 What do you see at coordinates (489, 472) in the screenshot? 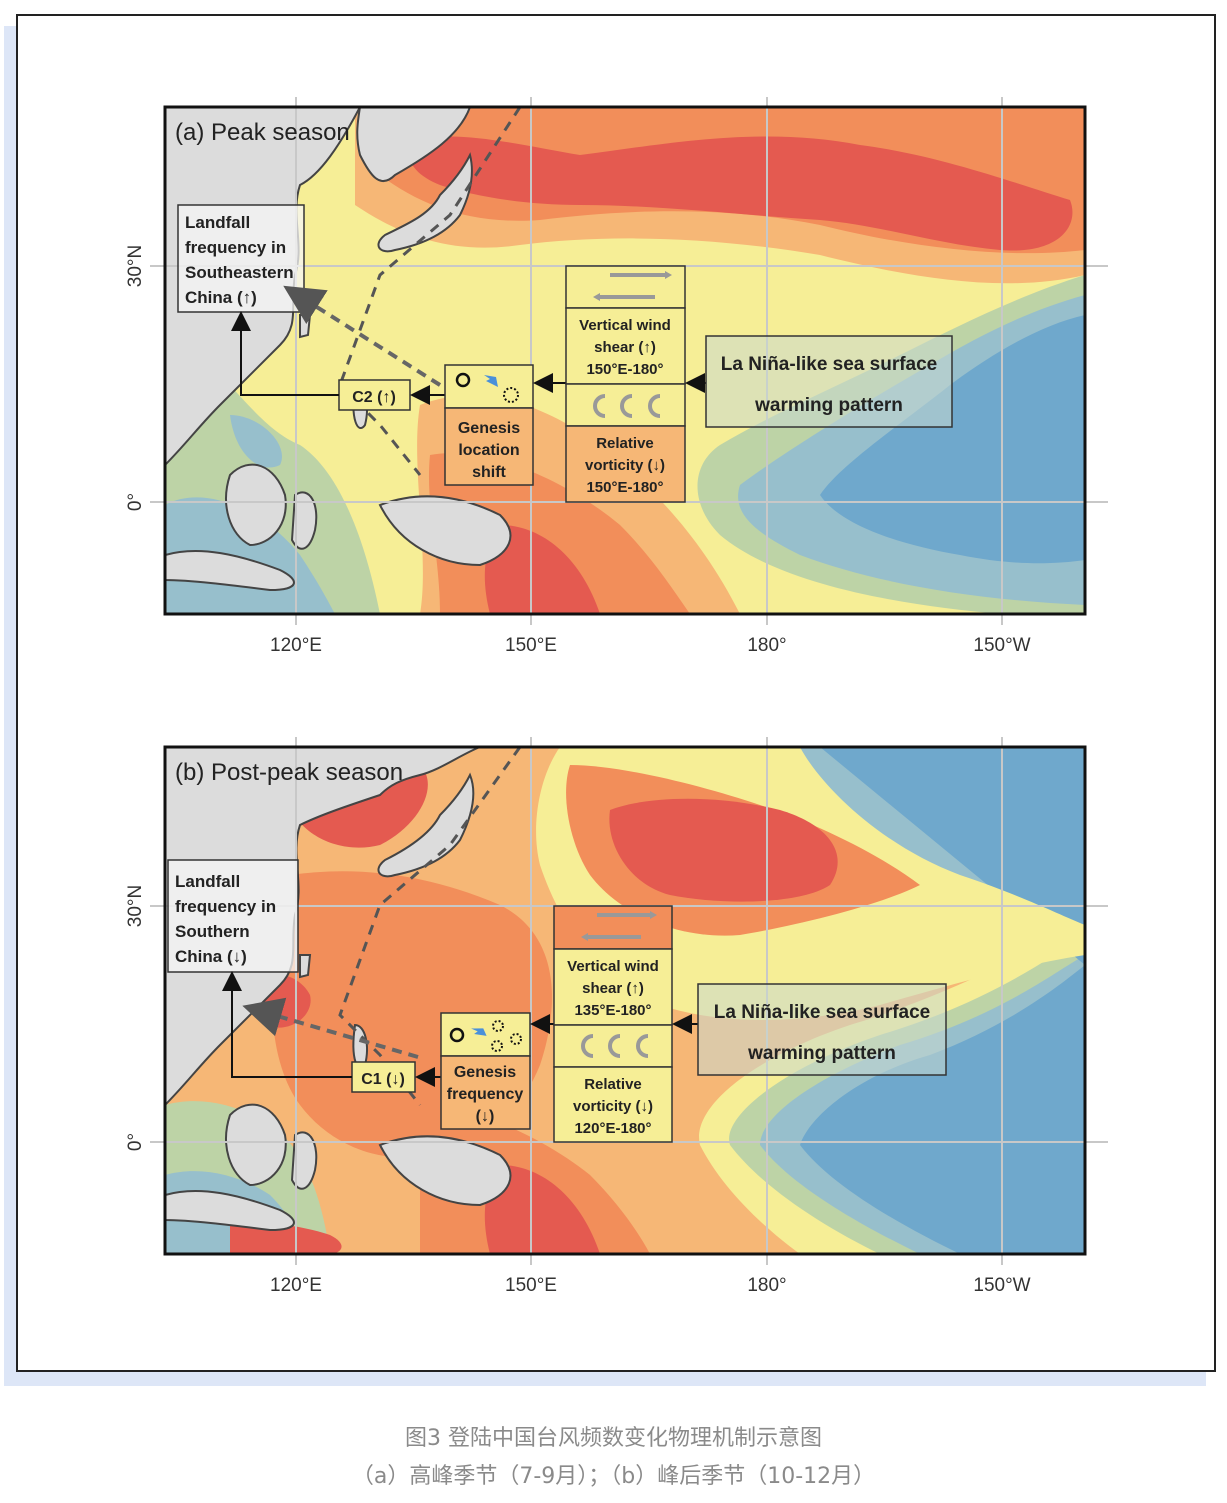
I see `genesis-line-3: shift` at bounding box center [489, 472].